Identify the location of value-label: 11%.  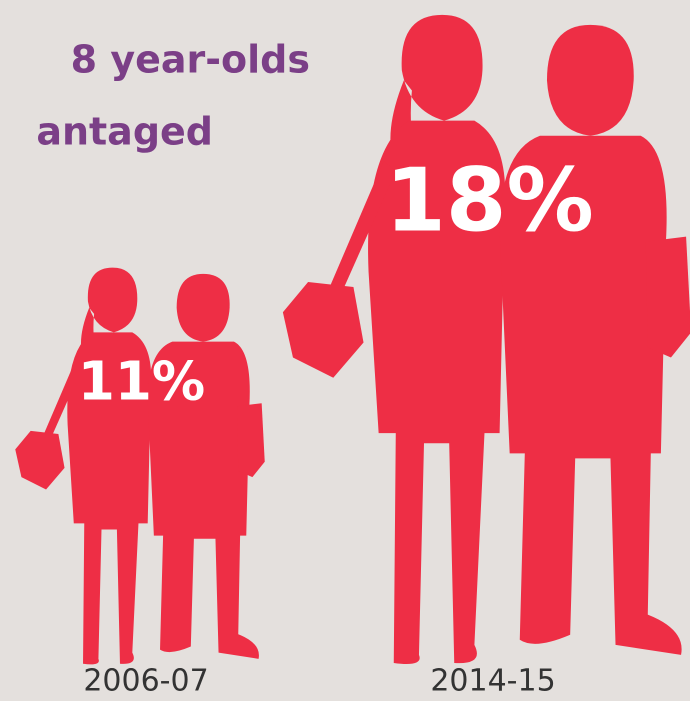
(141, 381).